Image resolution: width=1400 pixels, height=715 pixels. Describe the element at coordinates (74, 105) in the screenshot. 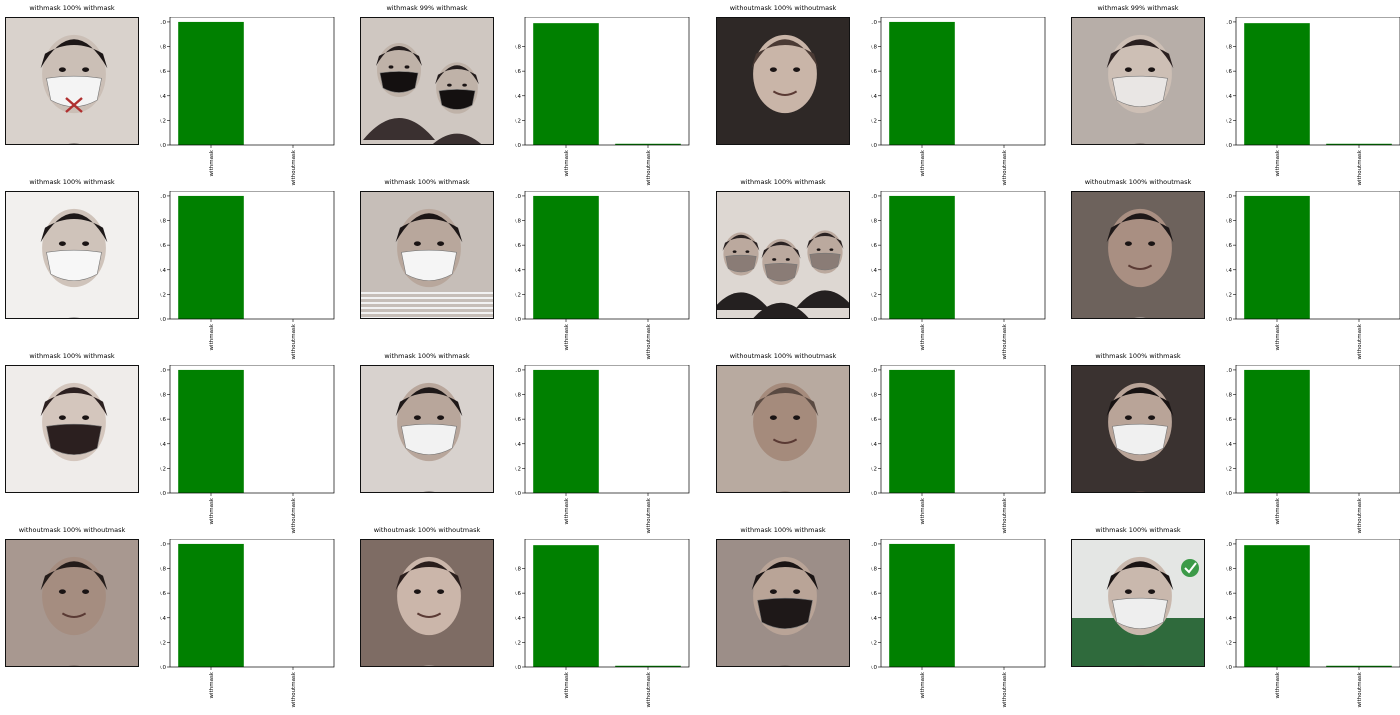

I see `red-x-mark` at that location.